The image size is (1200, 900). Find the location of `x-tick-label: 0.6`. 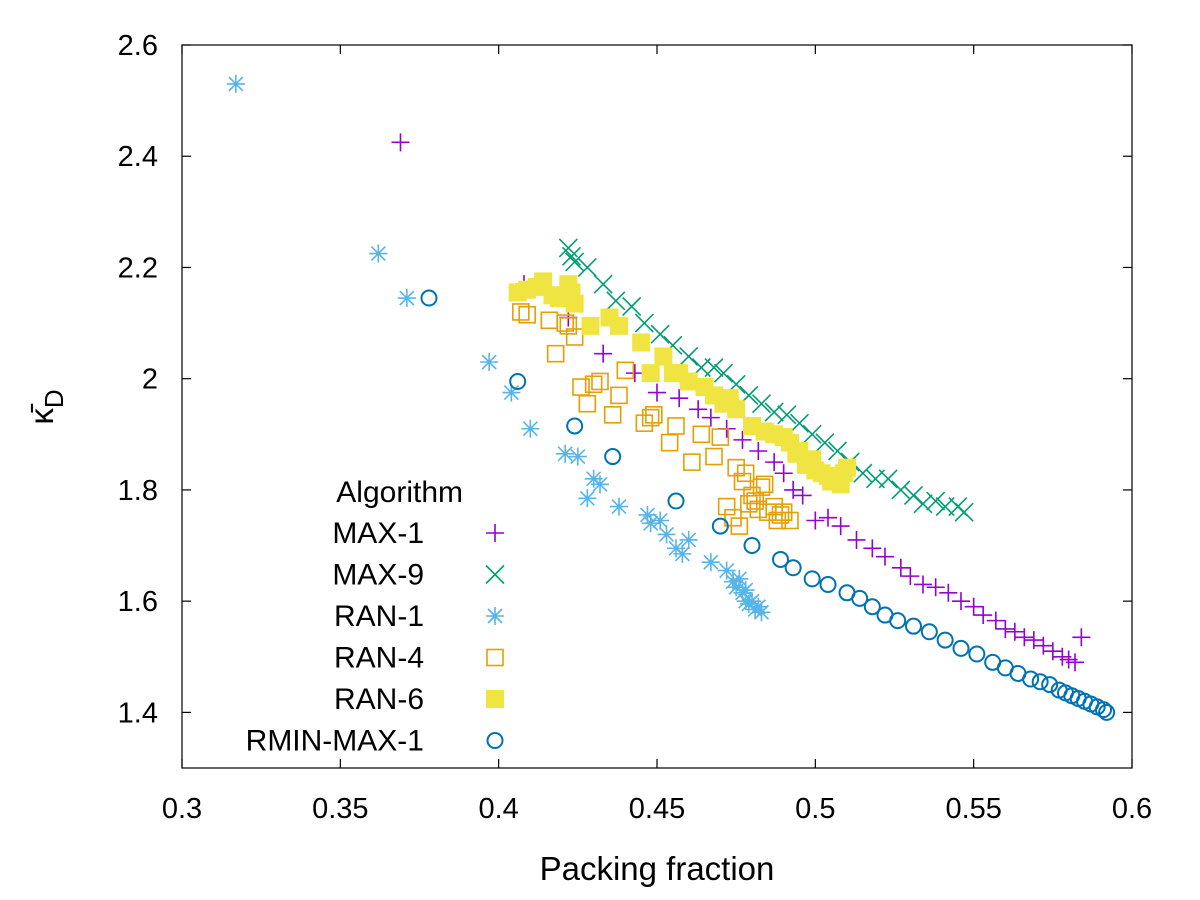

x-tick-label: 0.6 is located at coordinates (1132, 809).